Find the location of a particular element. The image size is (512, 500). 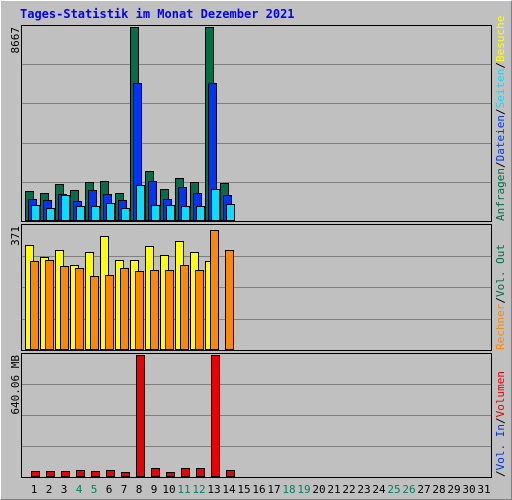

y-max-label: 8667 is located at coordinates (15, 40).